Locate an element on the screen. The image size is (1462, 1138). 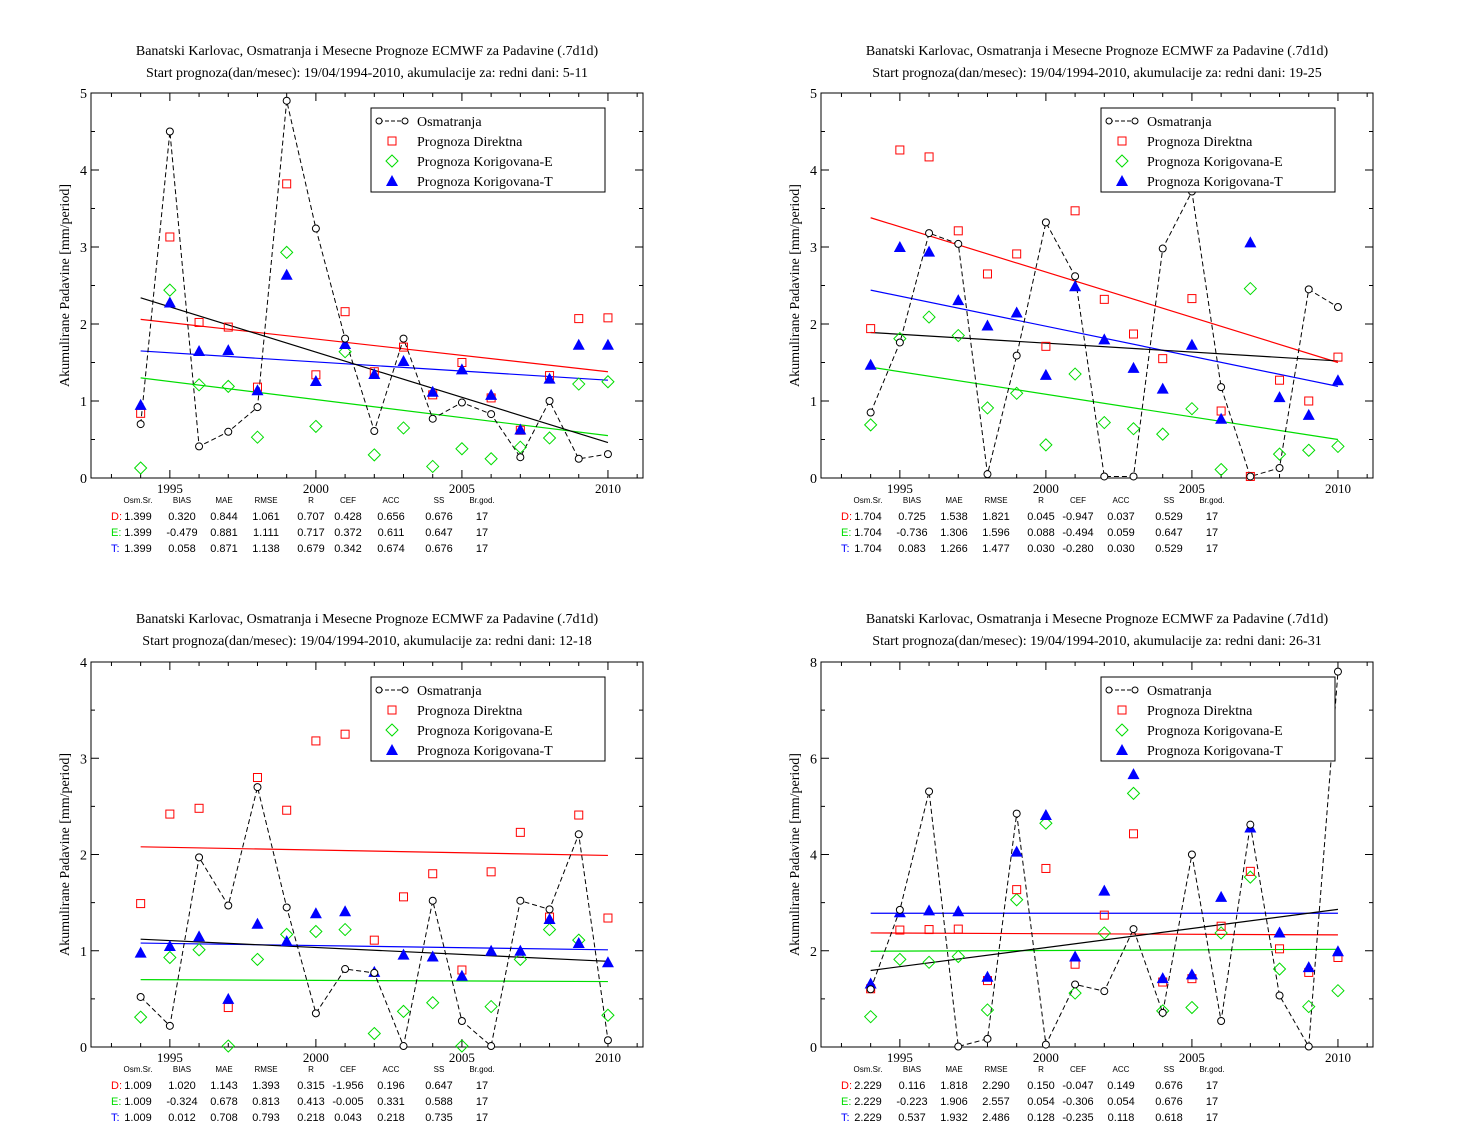
stats-value: 0.611 is located at coordinates (391, 533).